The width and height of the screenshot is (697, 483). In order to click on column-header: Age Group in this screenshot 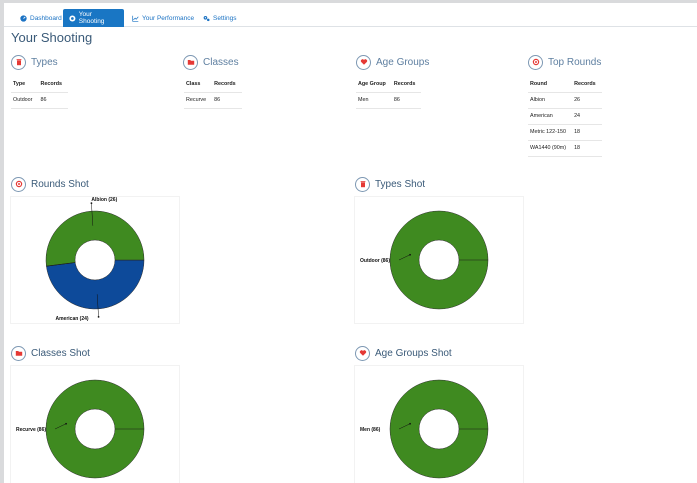, I will do `click(374, 85)`.